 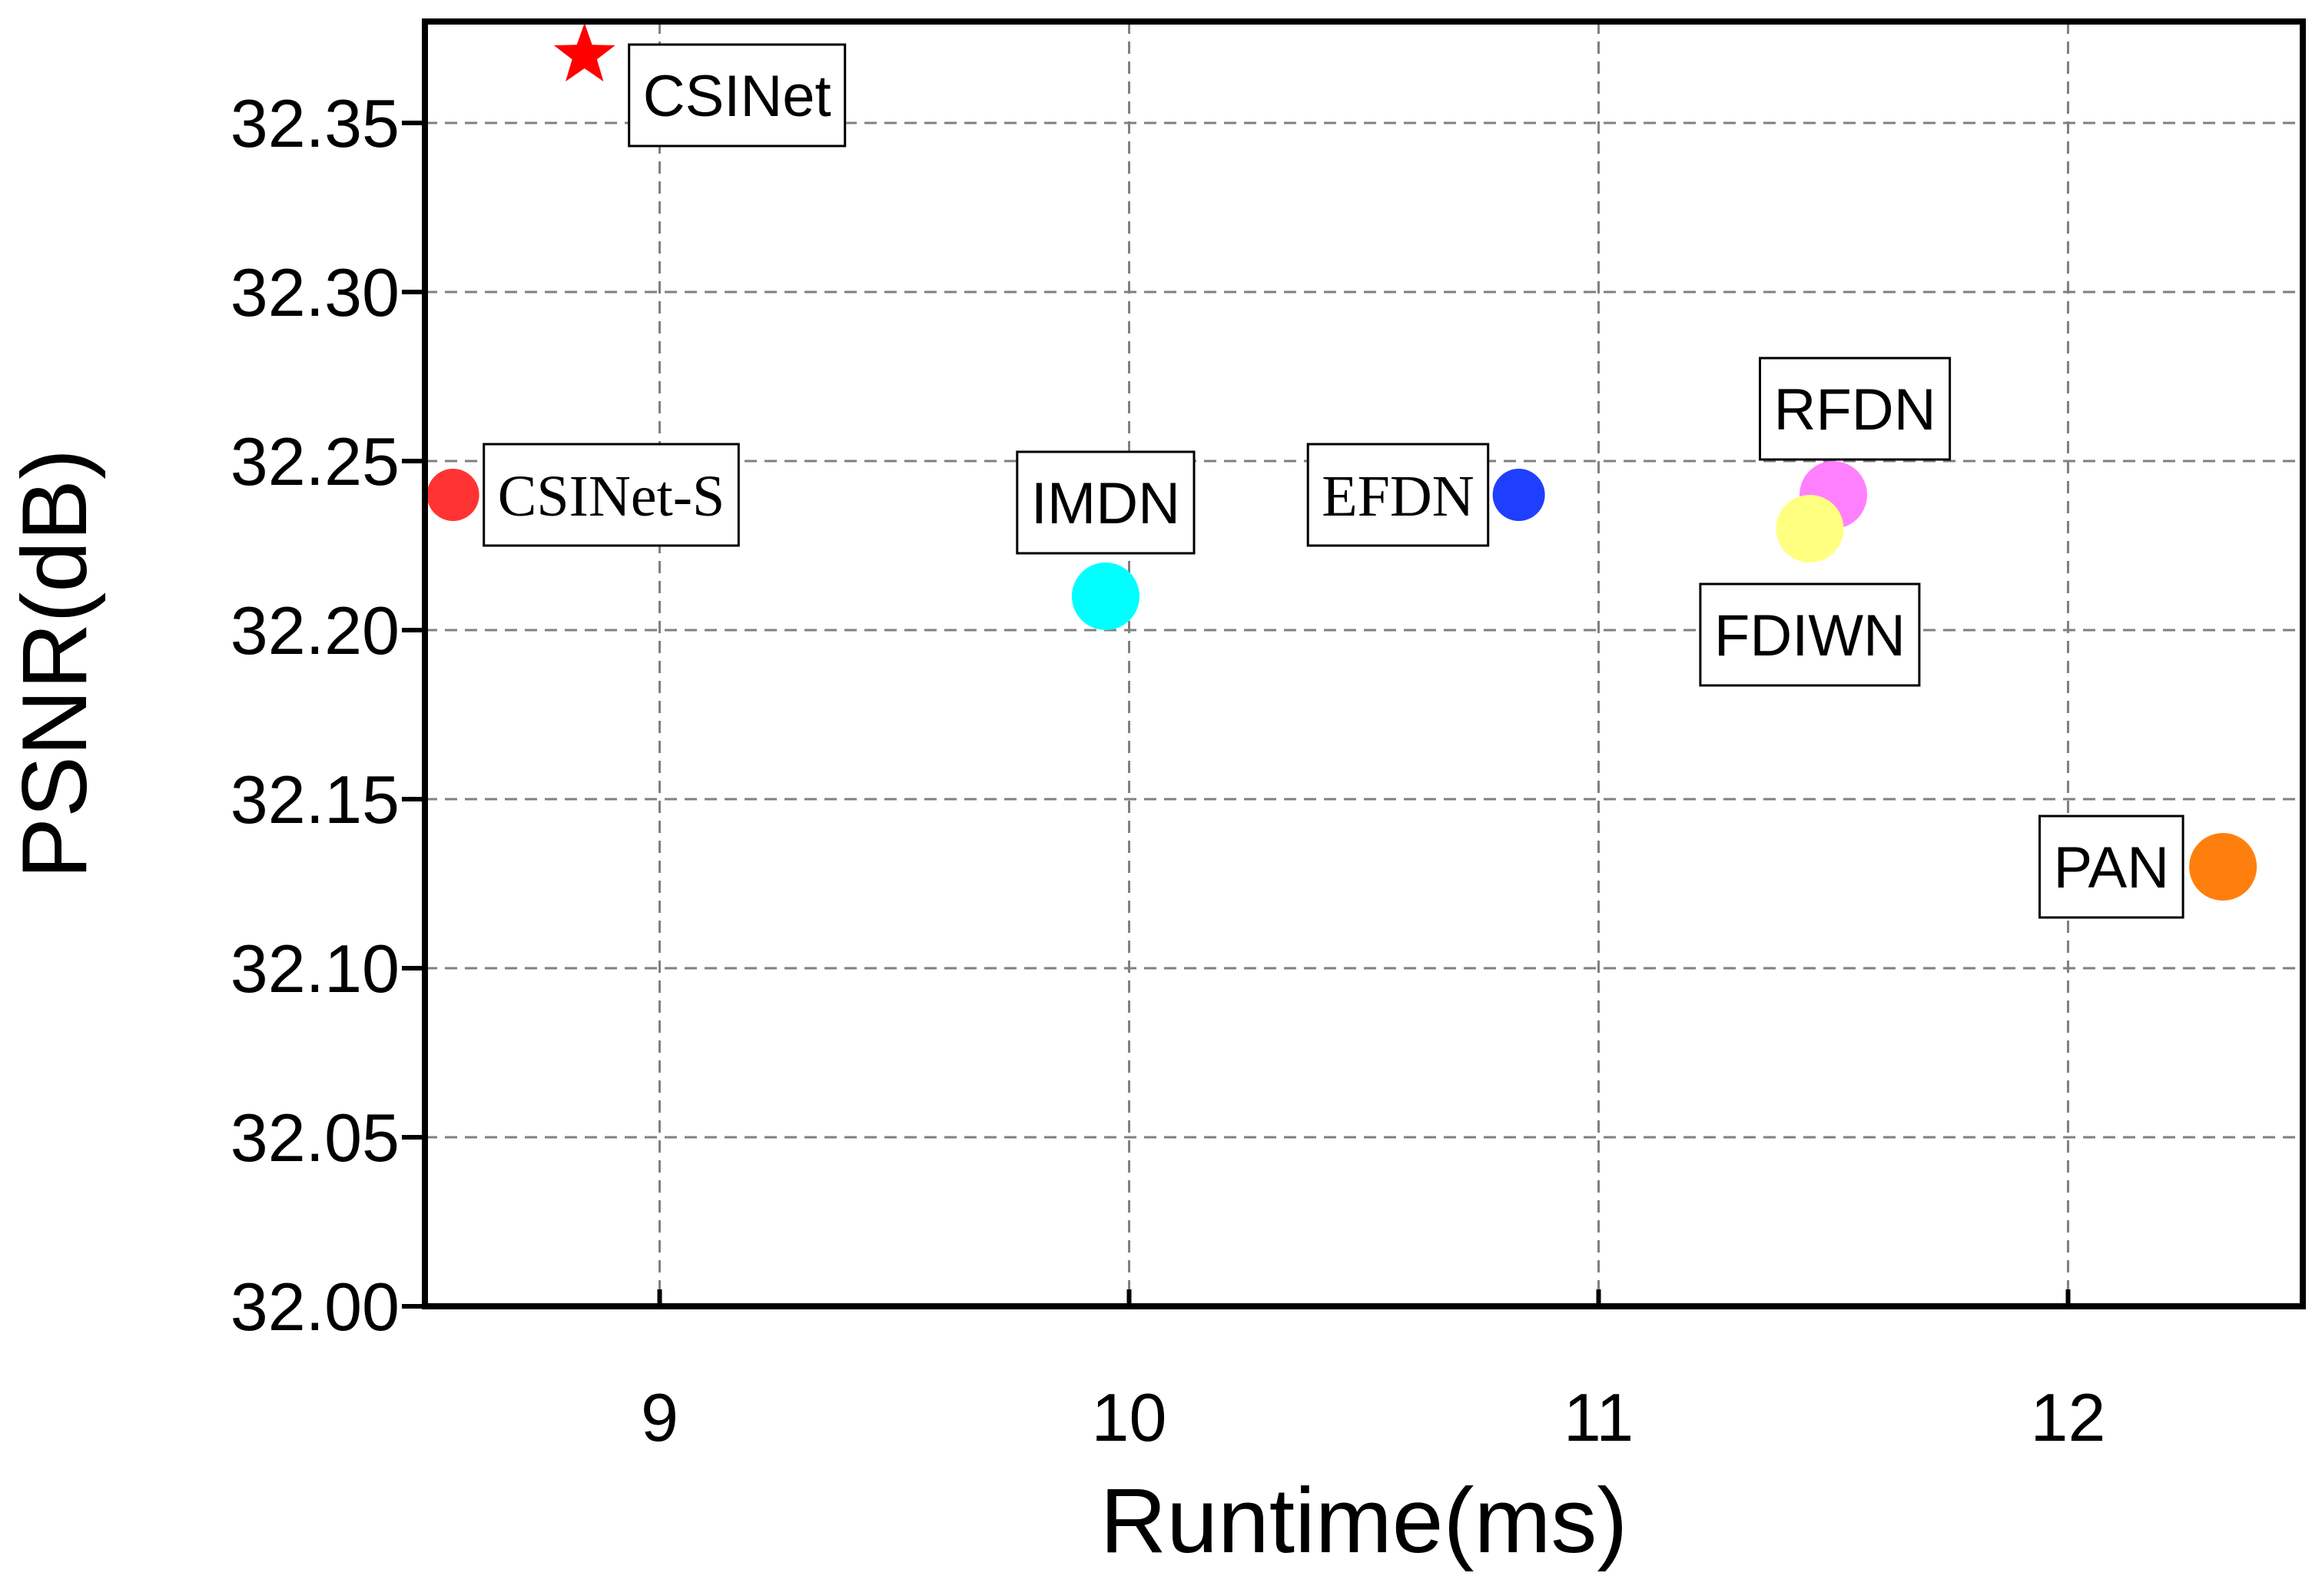 I want to click on y-tick-label: 32.35, so click(x=315, y=123).